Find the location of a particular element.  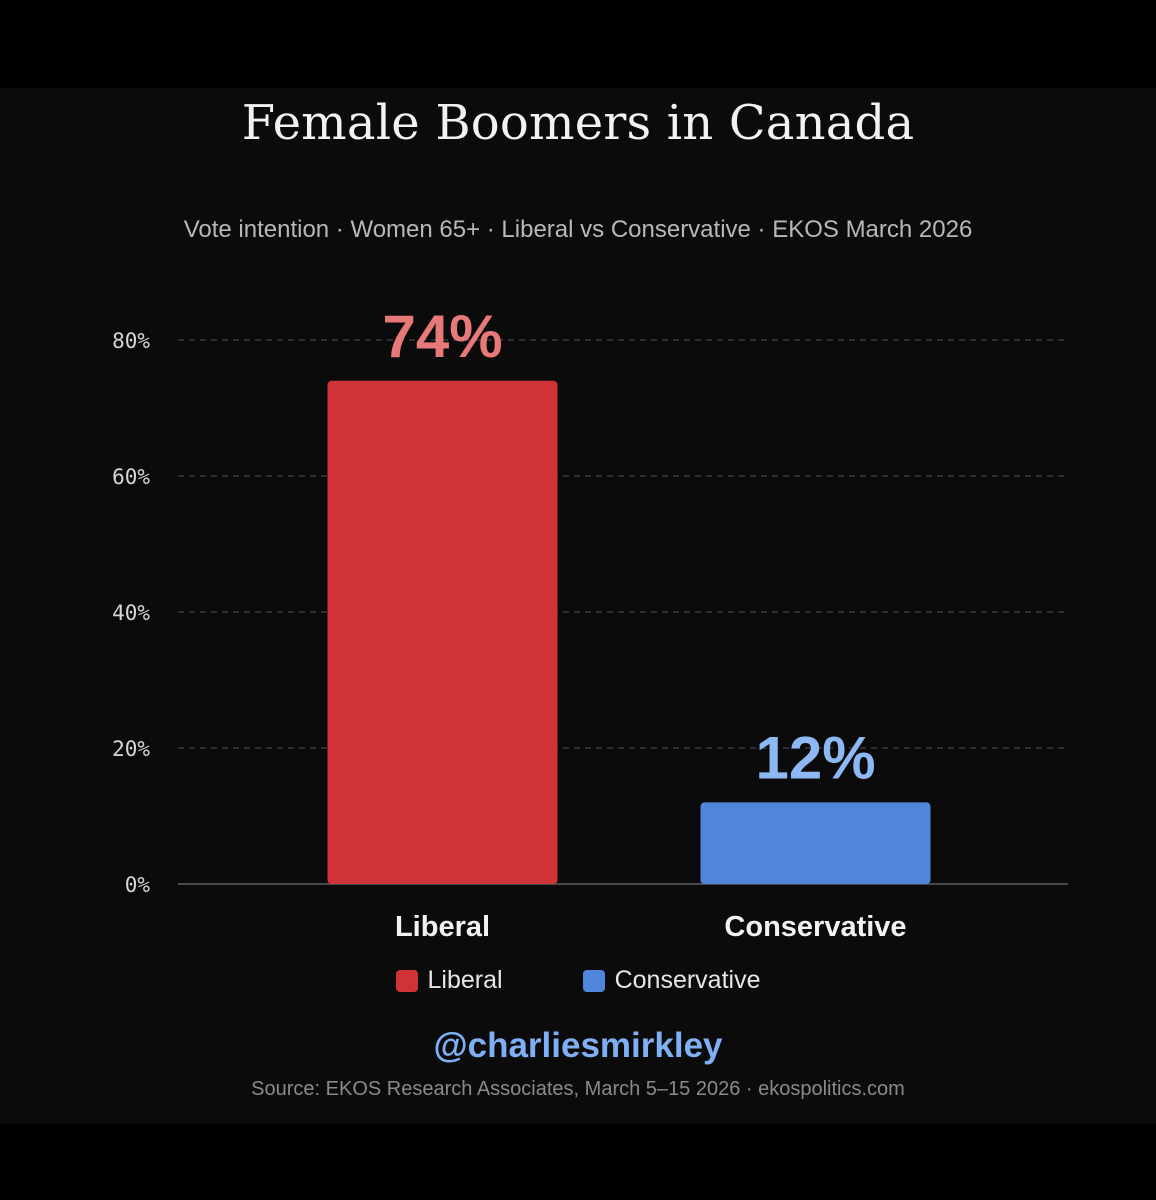

legend-item-conservative: Conservative is located at coordinates (671, 980).